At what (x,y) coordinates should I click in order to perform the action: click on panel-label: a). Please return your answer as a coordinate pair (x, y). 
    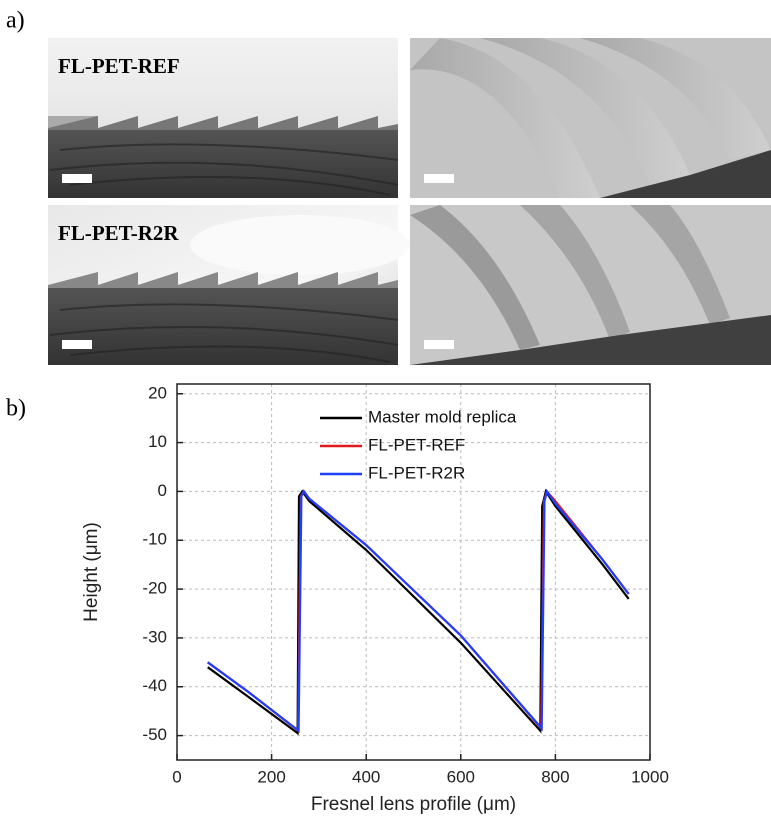
    Looking at the image, I should click on (15, 21).